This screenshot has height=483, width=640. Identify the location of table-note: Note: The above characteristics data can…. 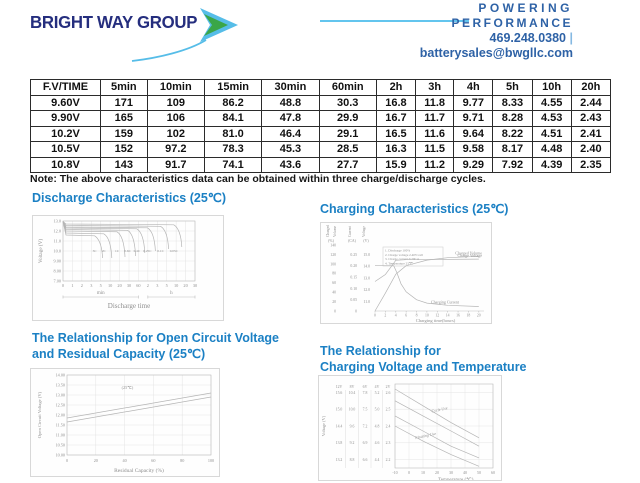
(258, 179).